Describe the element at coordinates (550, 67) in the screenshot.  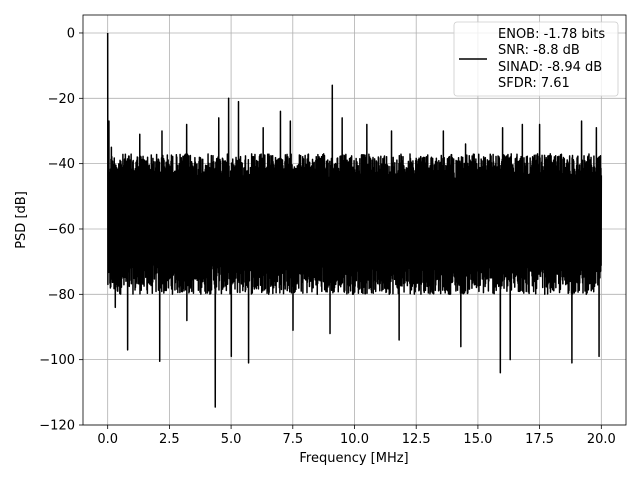
I see `legend-entry-sinad: SINAD: -8.94 dB` at that location.